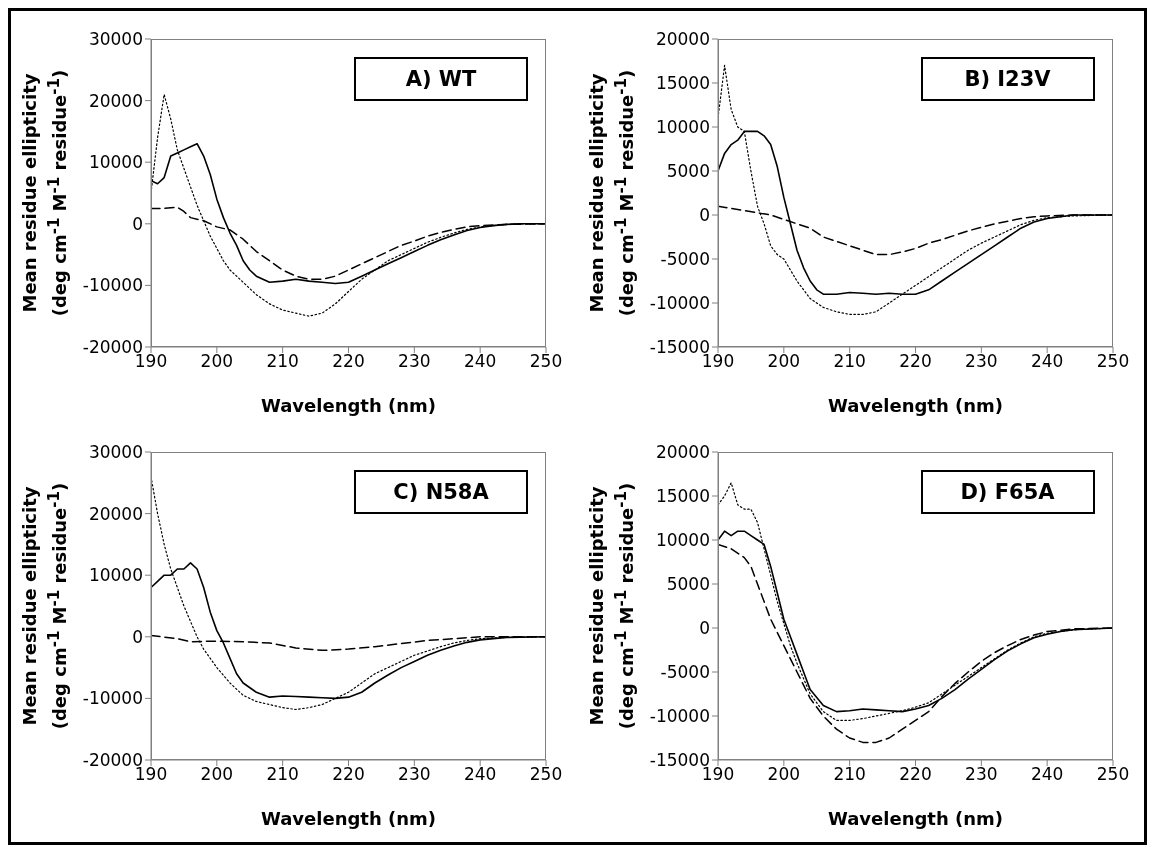 The height and width of the screenshot is (847, 1155). Describe the element at coordinates (1007, 79) in the screenshot. I see `text: B) I23V` at that location.